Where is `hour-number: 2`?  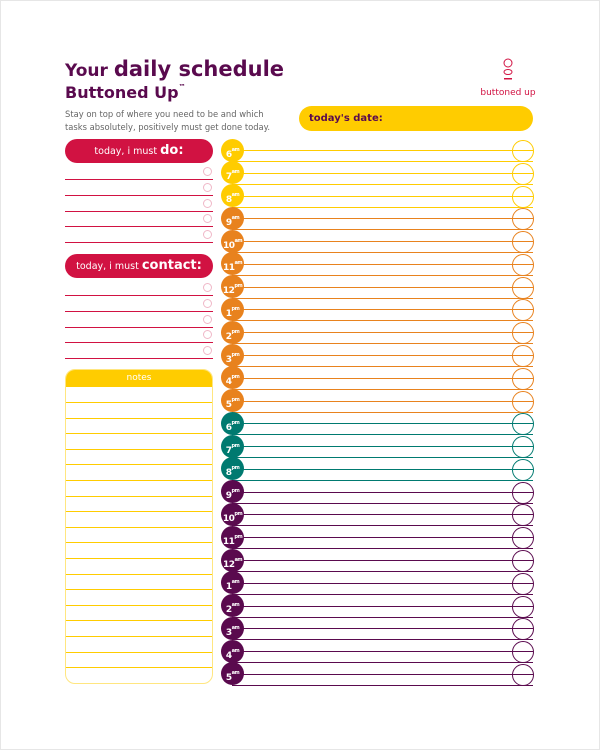 hour-number: 2 is located at coordinates (228, 610).